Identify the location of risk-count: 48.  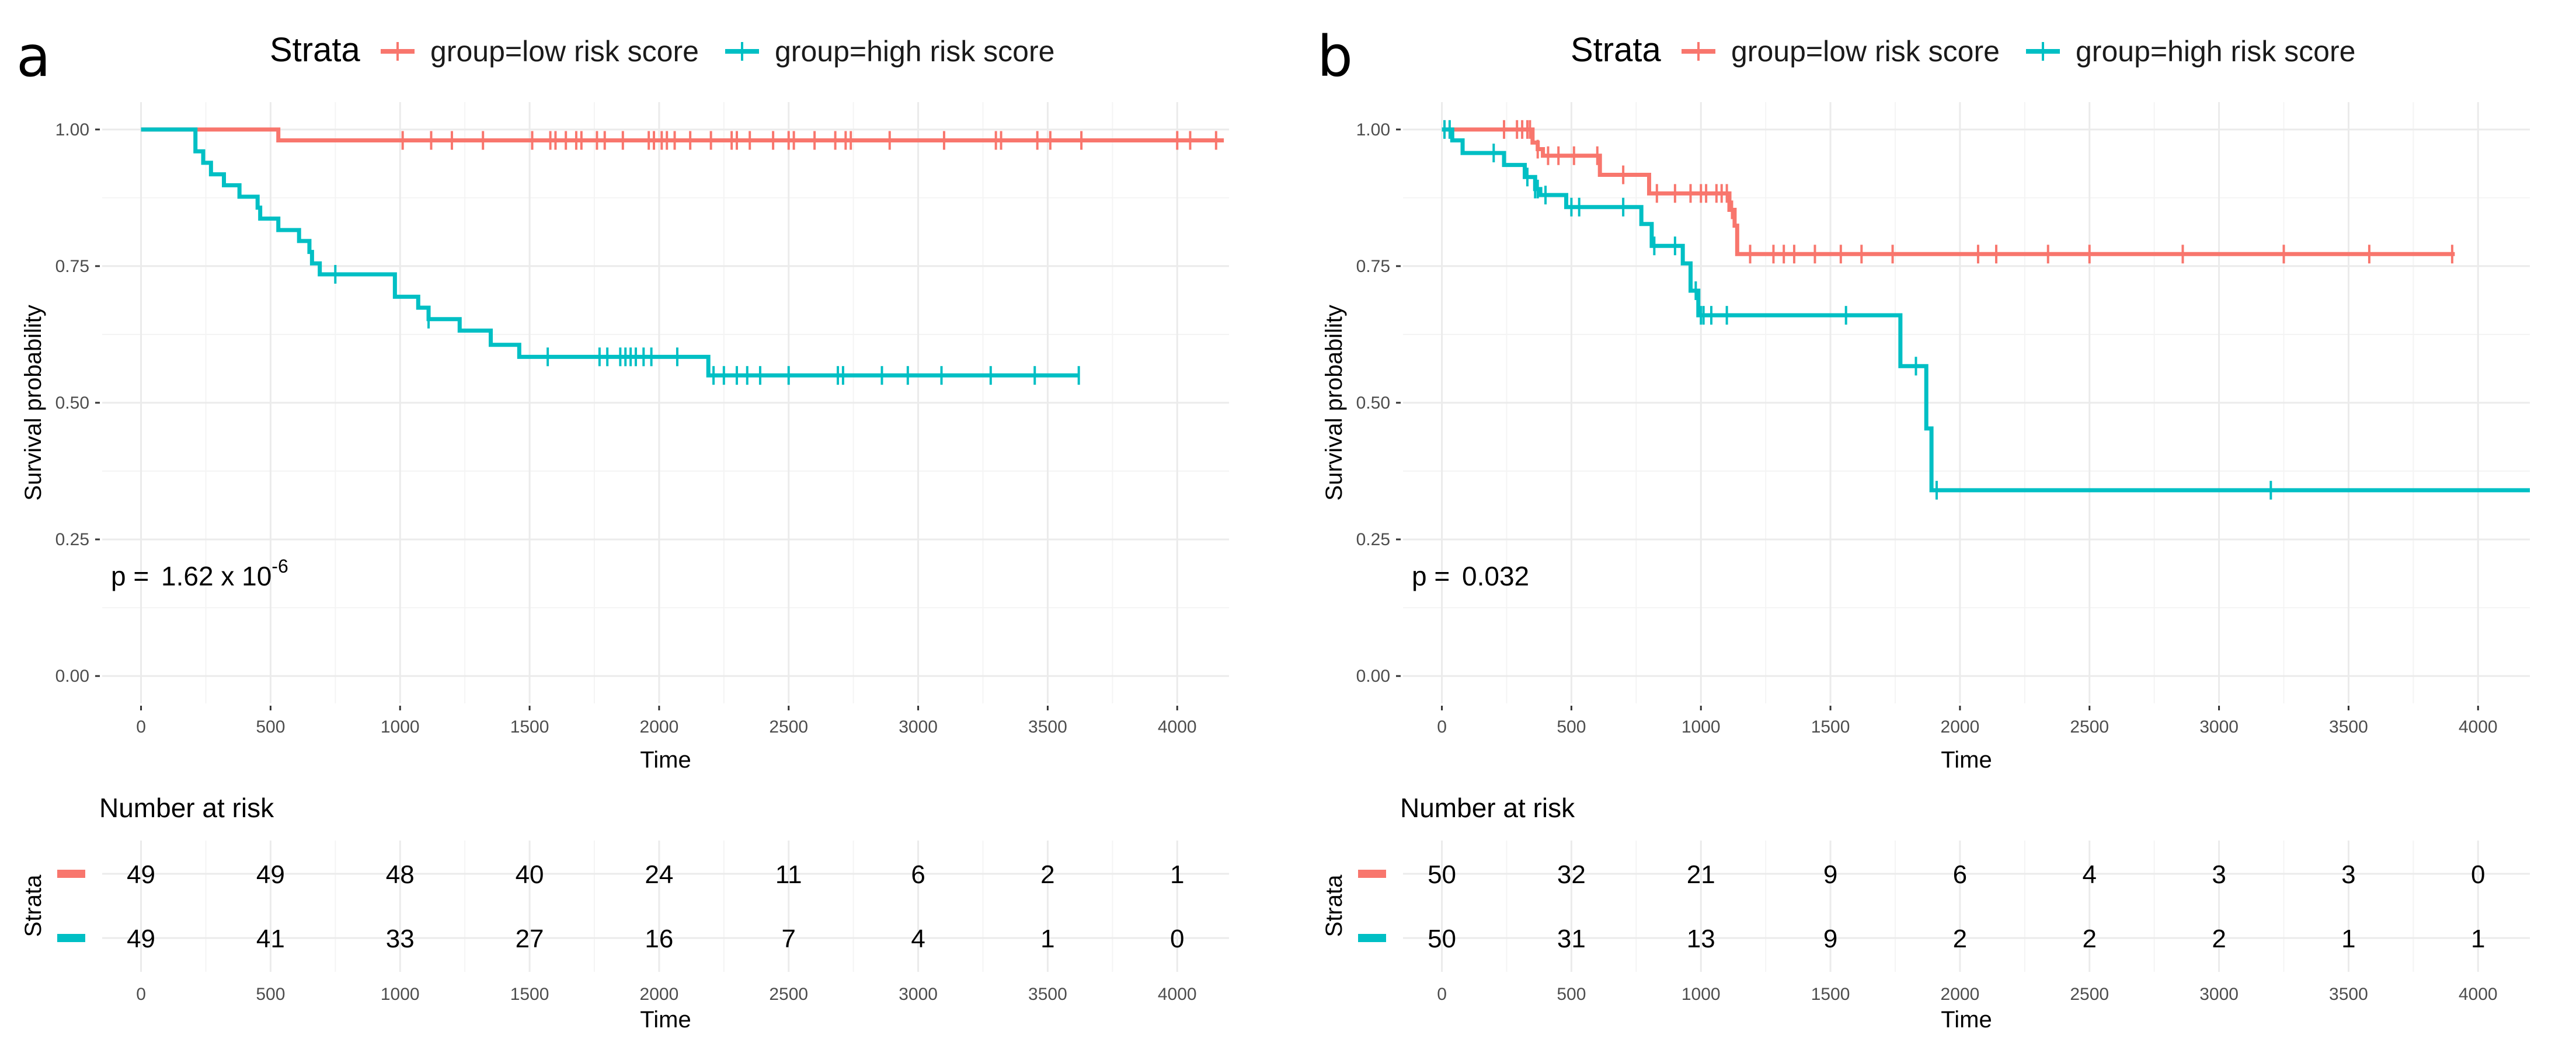
(400, 874).